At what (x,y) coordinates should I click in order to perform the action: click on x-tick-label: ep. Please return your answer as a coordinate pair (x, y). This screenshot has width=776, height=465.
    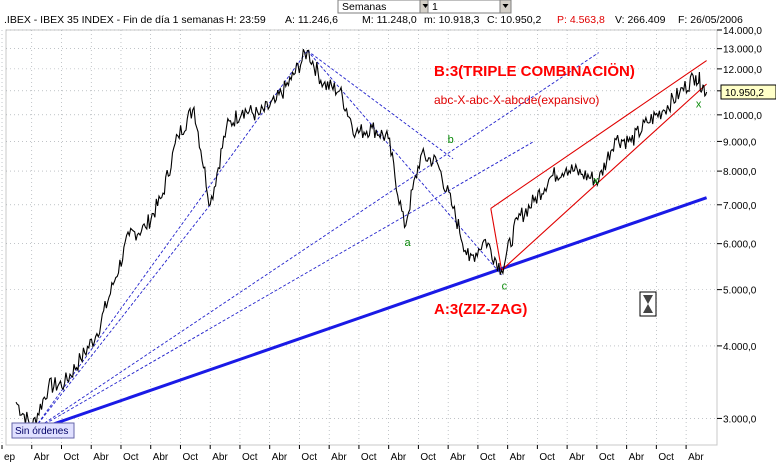
    Looking at the image, I should click on (10, 457).